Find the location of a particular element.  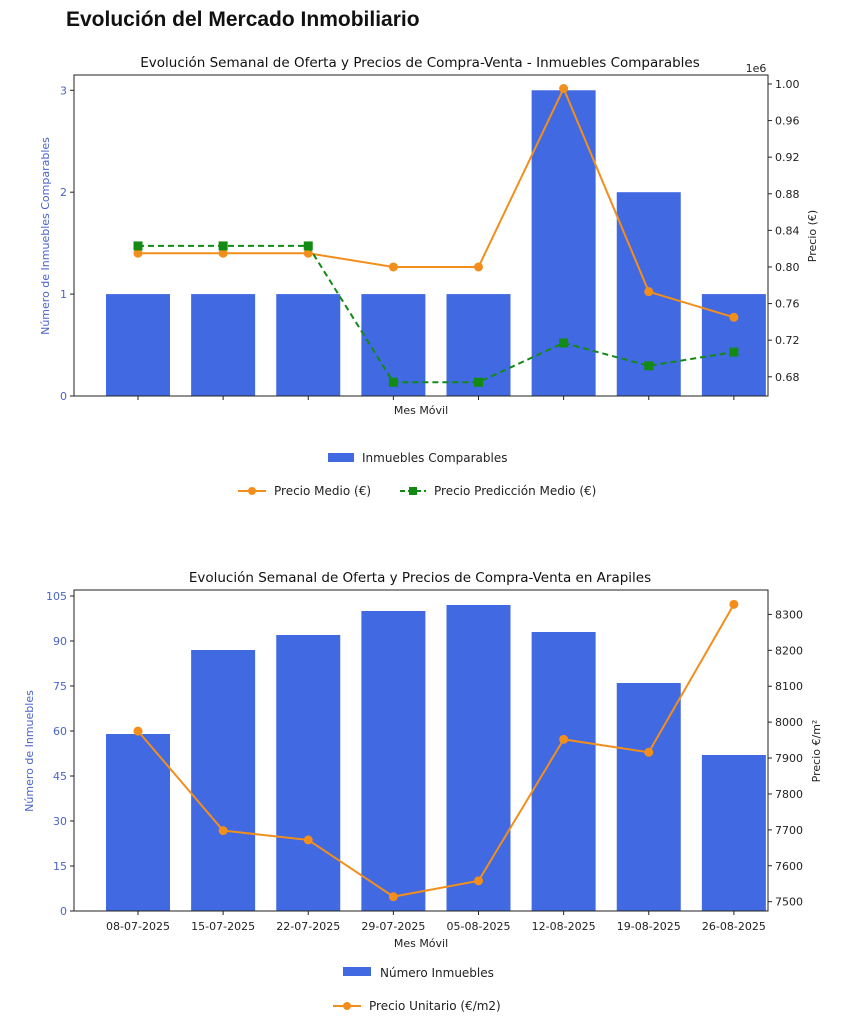

legend-label-precio-unitario: Precio Unitario (€/m2) is located at coordinates (435, 1006).